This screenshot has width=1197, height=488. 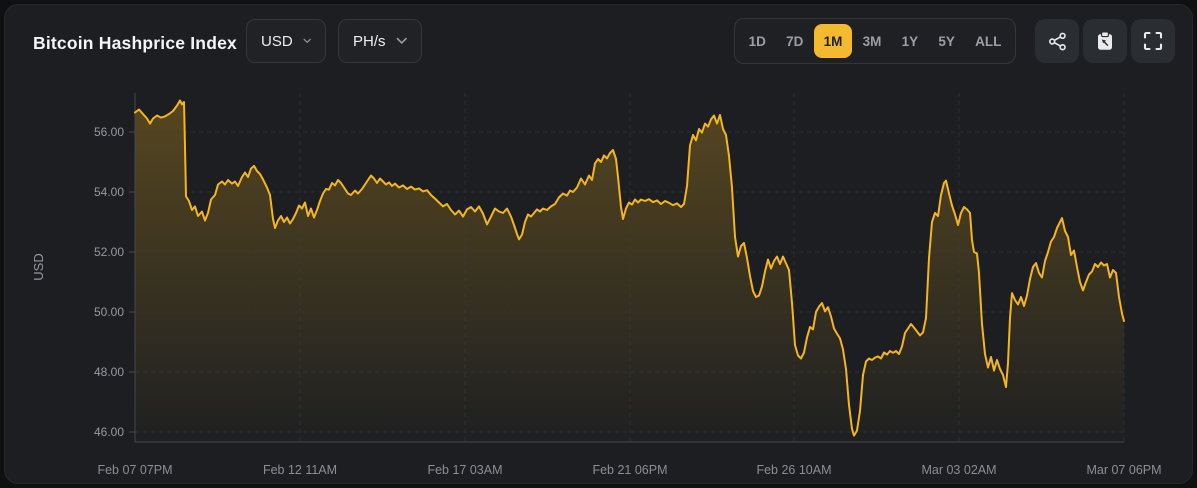 What do you see at coordinates (109, 192) in the screenshot?
I see `y-tick-label: 54.00` at bounding box center [109, 192].